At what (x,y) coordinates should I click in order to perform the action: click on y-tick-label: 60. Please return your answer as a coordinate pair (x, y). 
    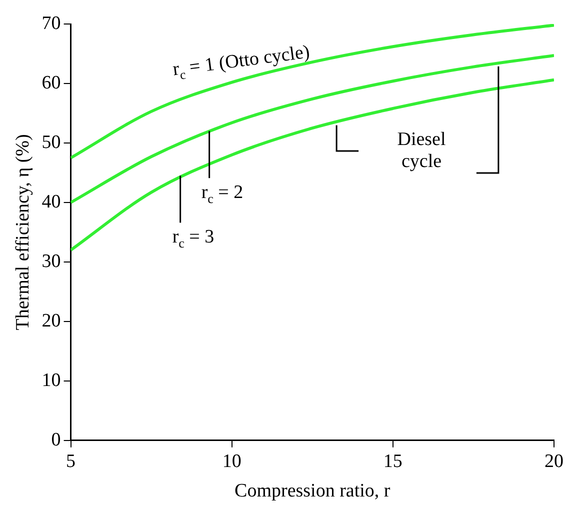
    Looking at the image, I should click on (51, 83).